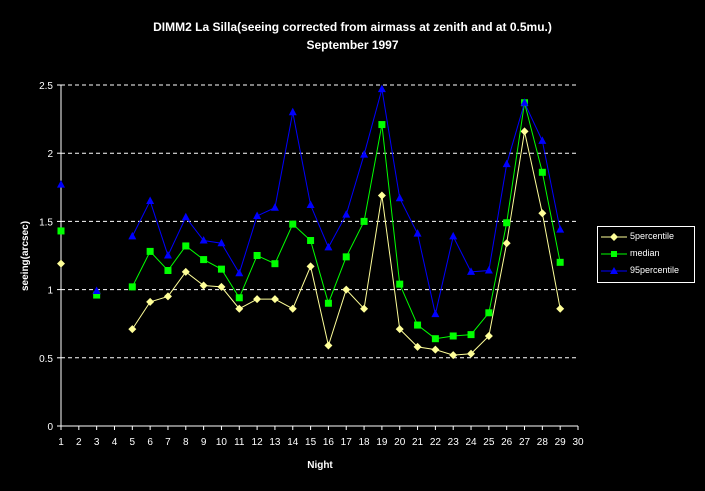  What do you see at coordinates (655, 270) in the screenshot?
I see `legend-label: 95percentile` at bounding box center [655, 270].